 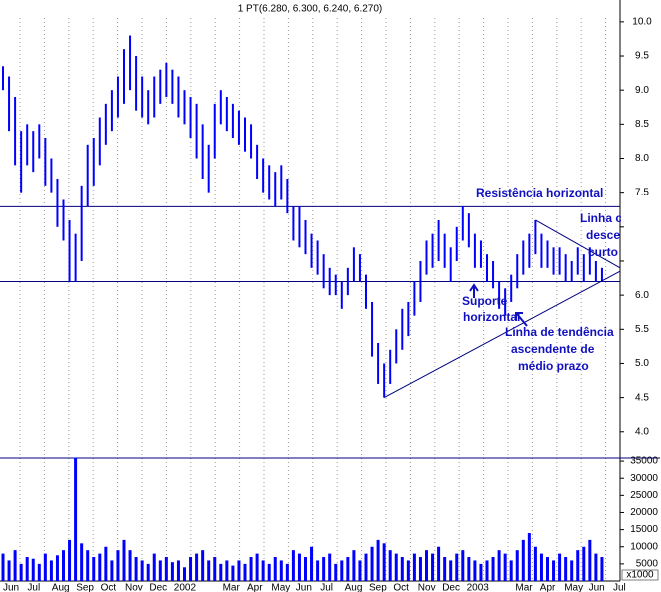 What do you see at coordinates (644, 461) in the screenshot?
I see `y2-tick-label: 35000` at bounding box center [644, 461].